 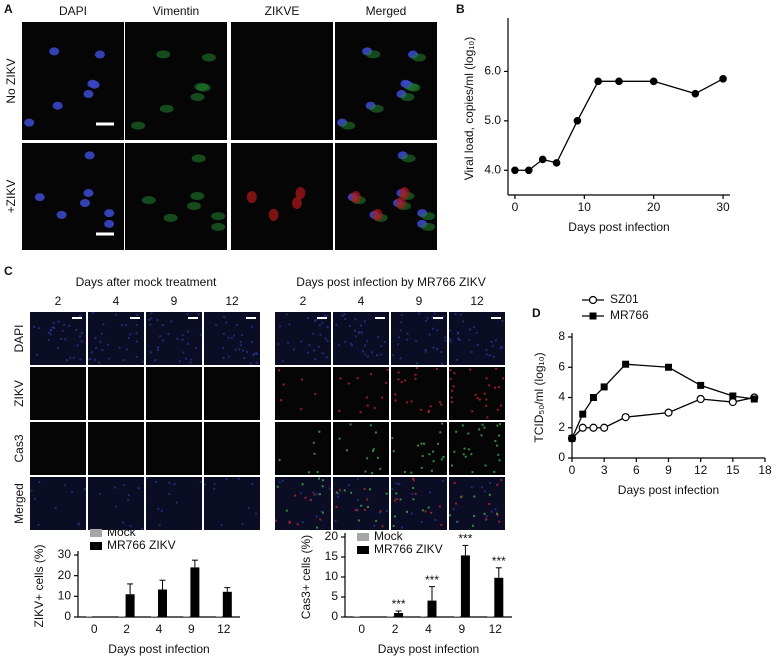 What do you see at coordinates (306, 577) in the screenshot?
I see `y-axis-label: Cas3+ cells (%)` at bounding box center [306, 577].